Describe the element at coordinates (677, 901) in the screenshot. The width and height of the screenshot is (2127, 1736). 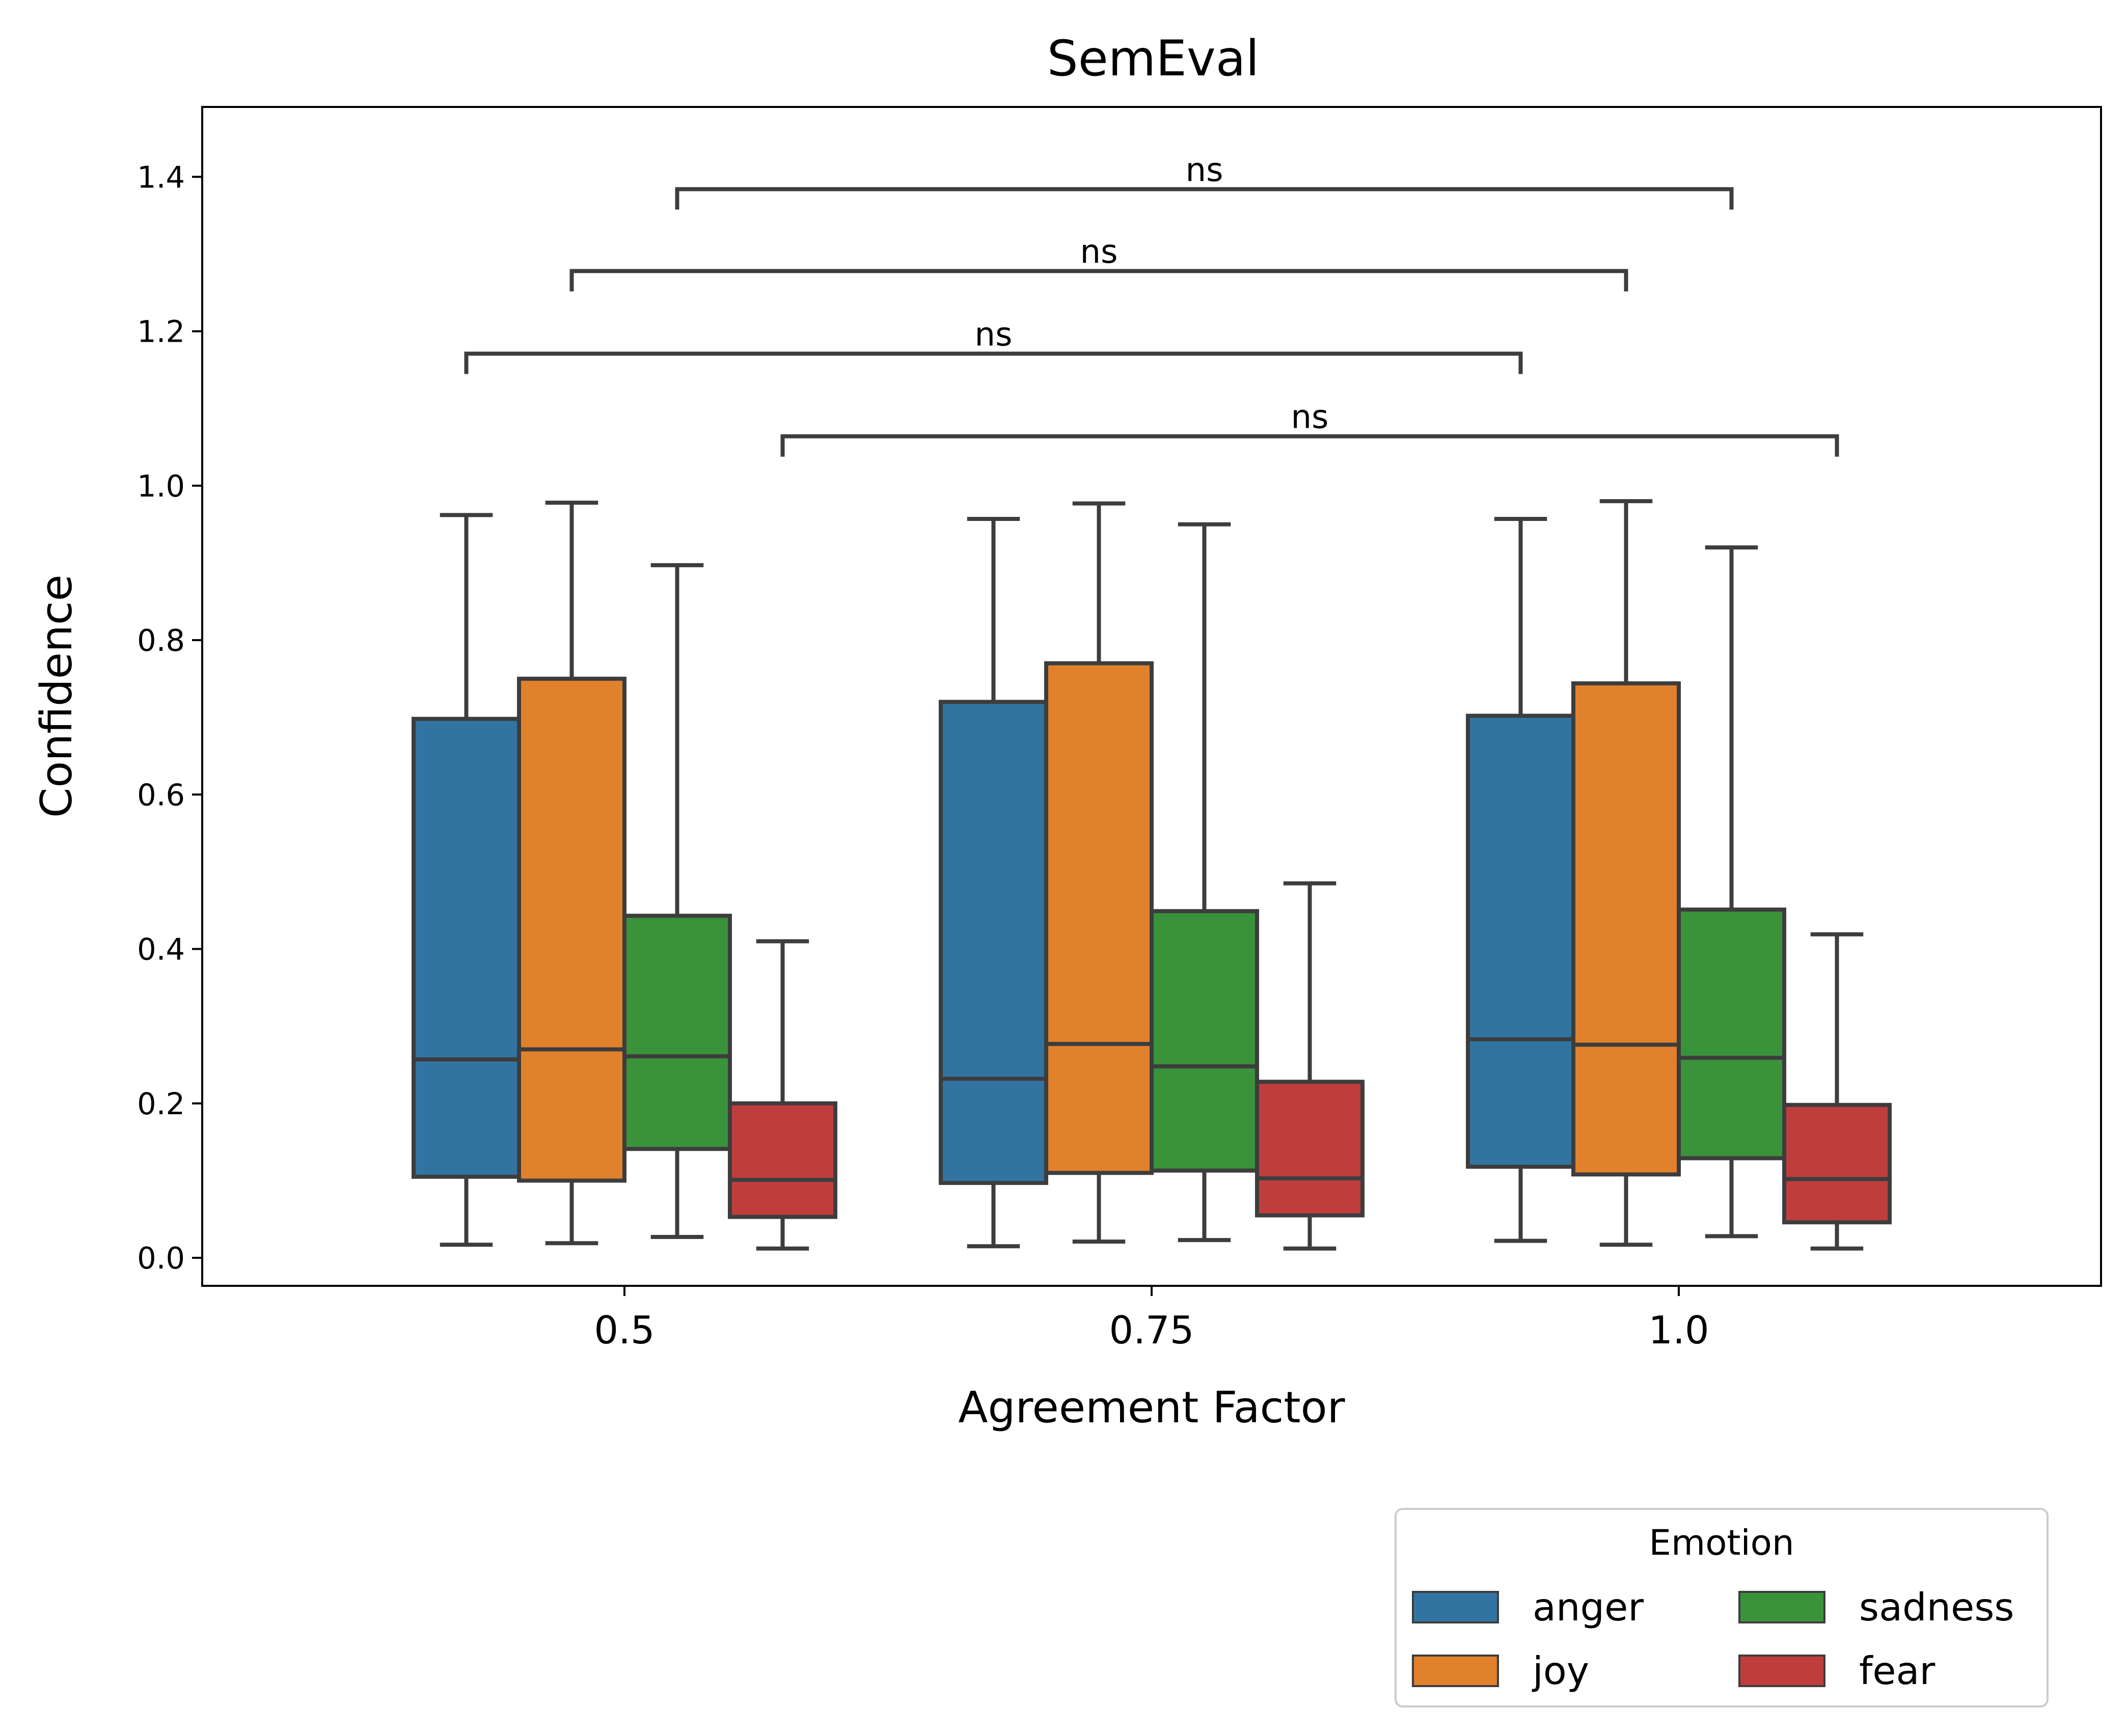
I see `box-sadness-0.5` at that location.